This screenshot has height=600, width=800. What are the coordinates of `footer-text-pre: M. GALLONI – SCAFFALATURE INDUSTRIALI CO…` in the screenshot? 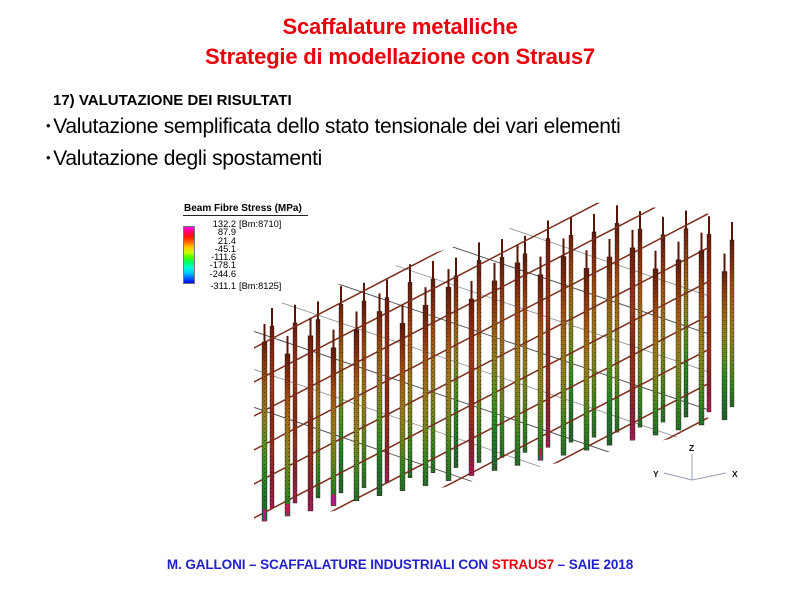 It's located at (329, 564).